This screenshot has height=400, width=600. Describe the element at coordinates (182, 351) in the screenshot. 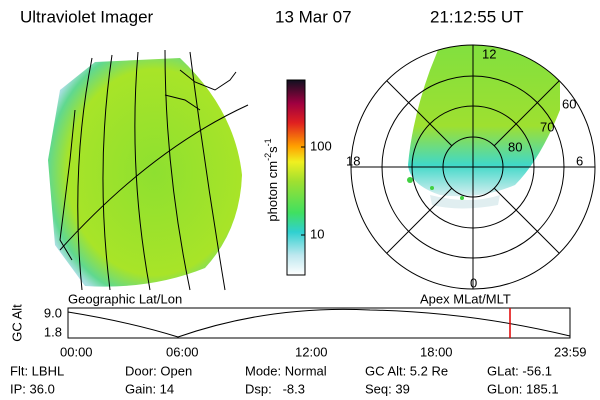

I see `x-tick-label: 06:00` at that location.